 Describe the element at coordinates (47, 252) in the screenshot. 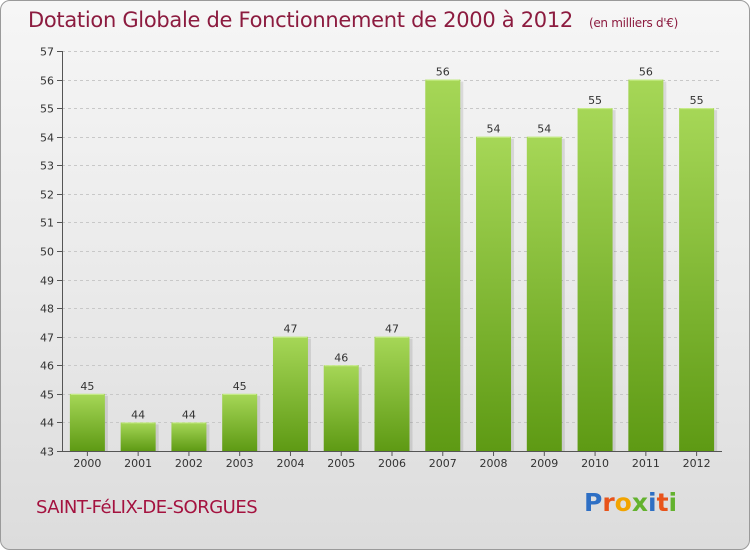

I see `y-tick-label: 50` at that location.